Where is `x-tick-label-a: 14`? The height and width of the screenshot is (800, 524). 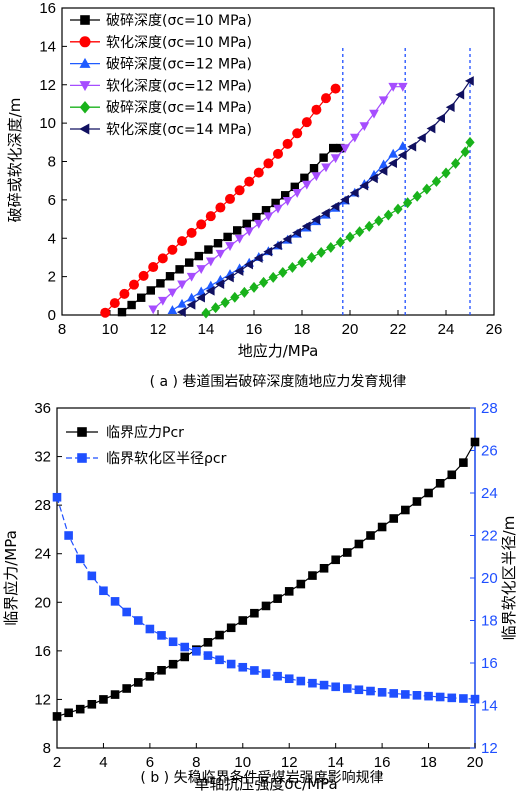
x-tick-label-a: 14 is located at coordinates (206, 329).